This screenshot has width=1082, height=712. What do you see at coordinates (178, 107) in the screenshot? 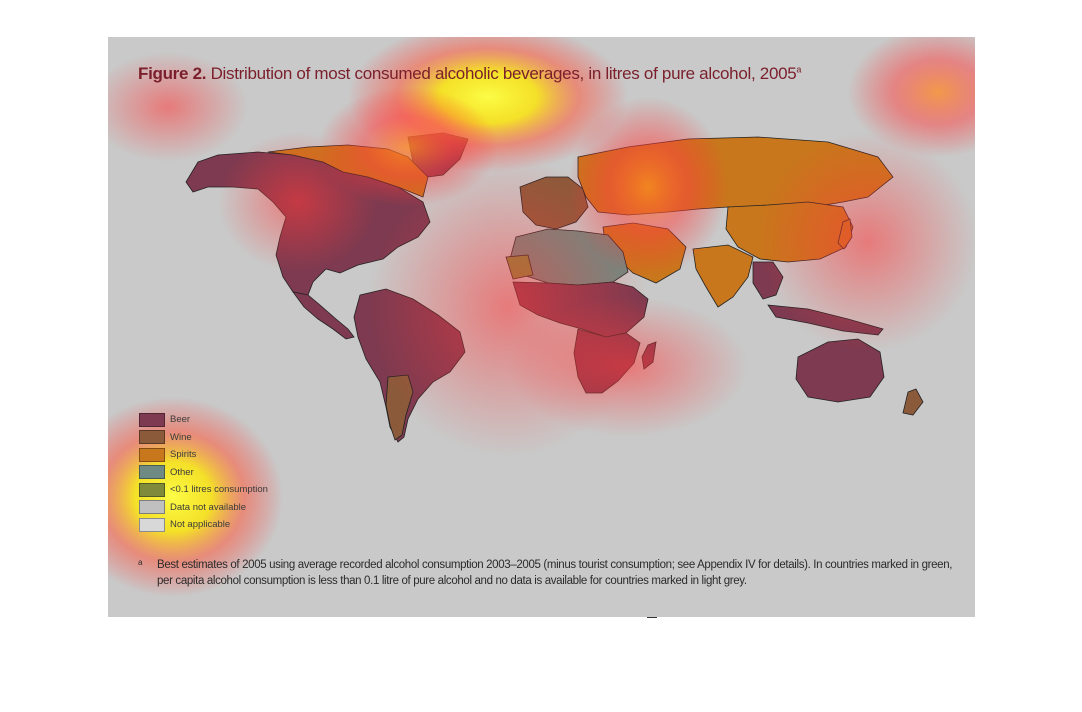
I see `heat-blob-left` at bounding box center [178, 107].